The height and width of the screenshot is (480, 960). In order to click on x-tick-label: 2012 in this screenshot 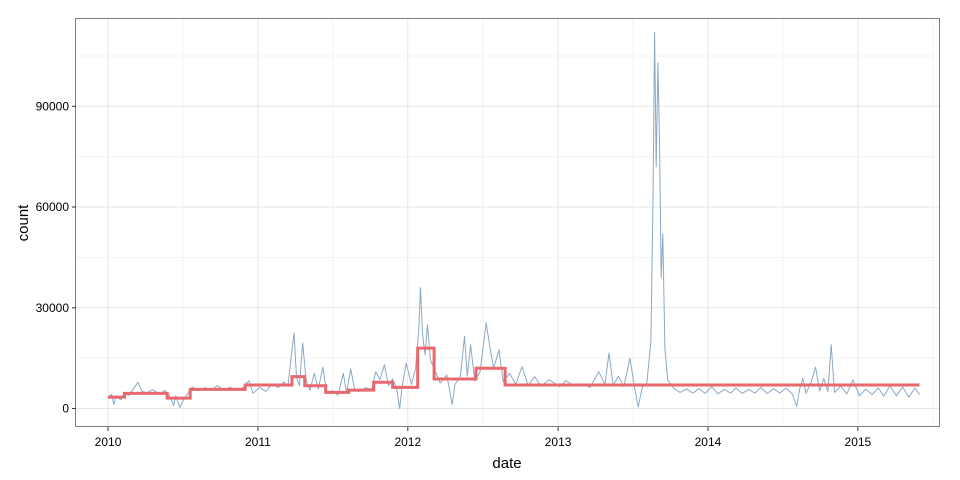, I will do `click(407, 442)`.